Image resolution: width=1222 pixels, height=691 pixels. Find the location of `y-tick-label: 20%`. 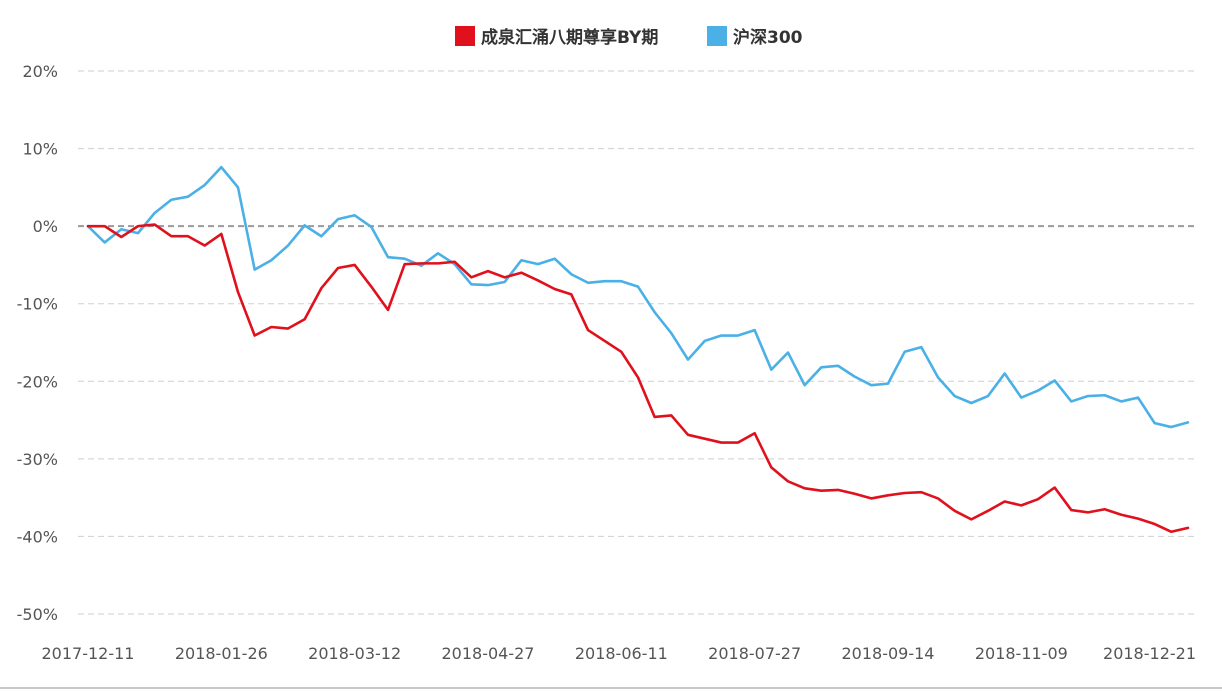

y-tick-label: 20% is located at coordinates (40, 71).